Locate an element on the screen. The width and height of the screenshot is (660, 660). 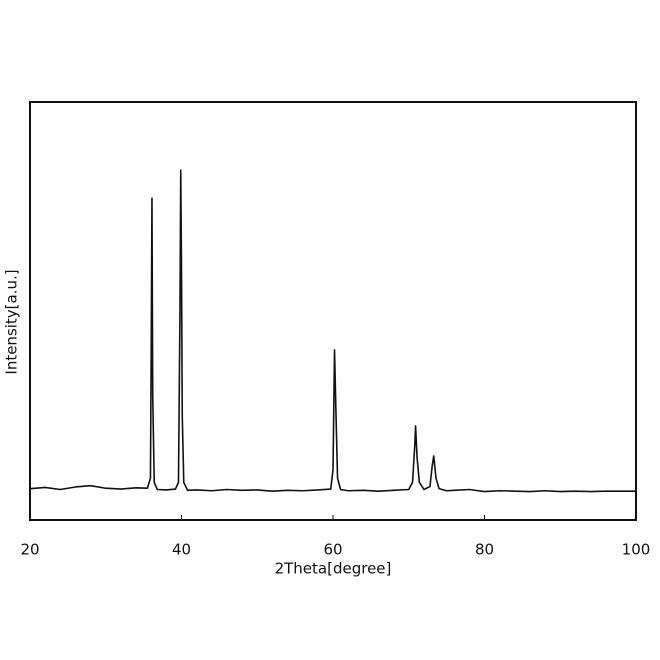
x-tick-label: 20 is located at coordinates (29, 550).